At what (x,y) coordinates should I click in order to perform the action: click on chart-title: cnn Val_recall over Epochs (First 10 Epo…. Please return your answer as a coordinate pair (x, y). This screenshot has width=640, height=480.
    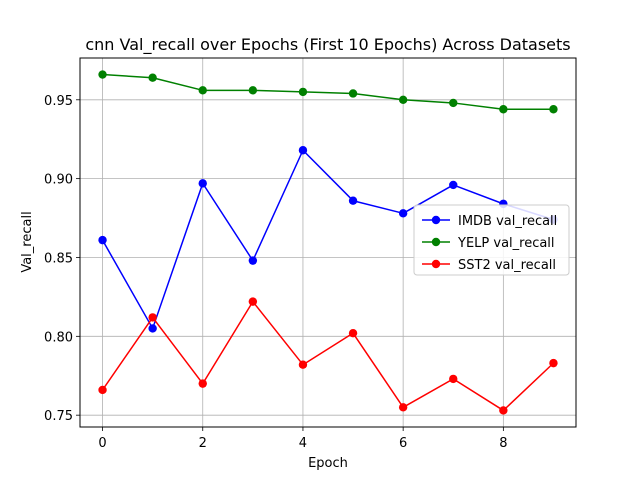
    Looking at the image, I should click on (327, 45).